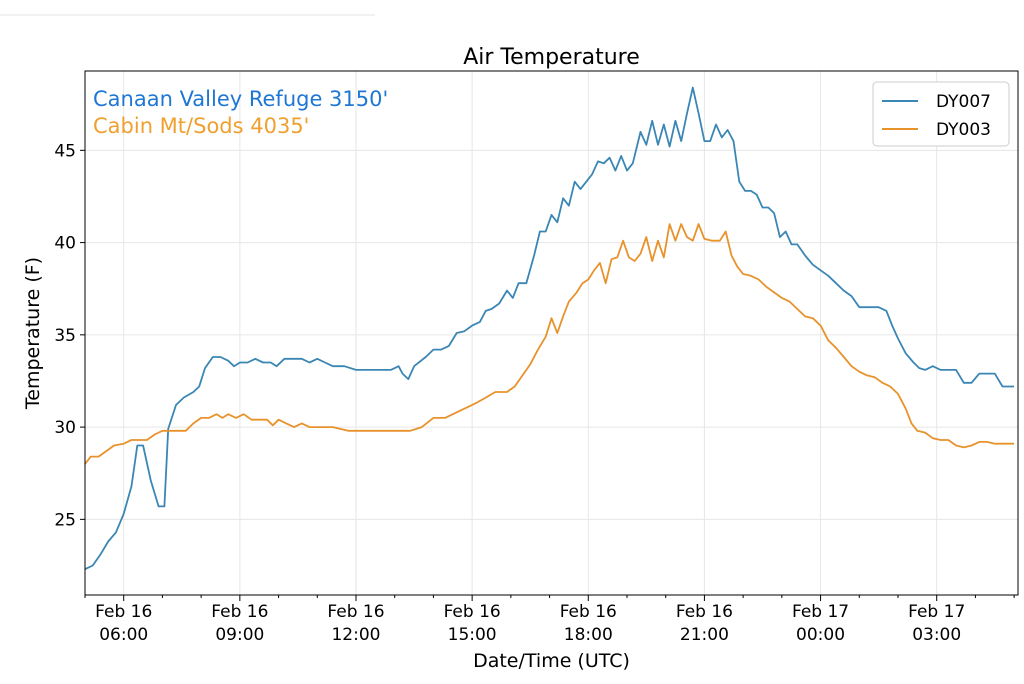 This screenshot has height=684, width=1024. What do you see at coordinates (551, 57) in the screenshot?
I see `chart-title: Air Temperature` at bounding box center [551, 57].